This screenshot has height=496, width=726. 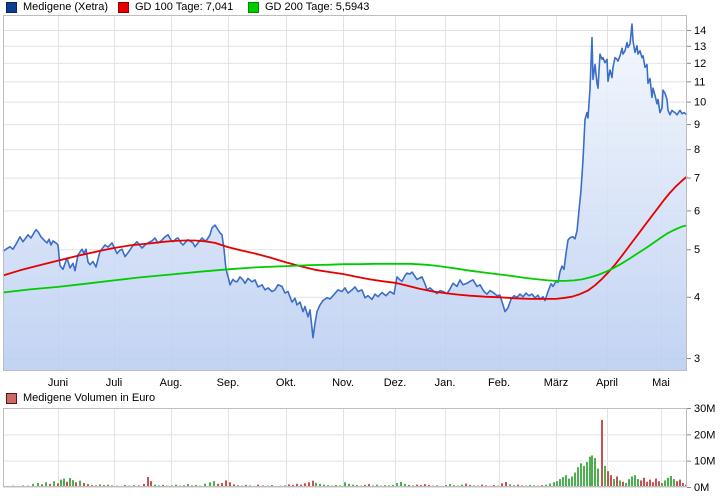 What do you see at coordinates (171, 383) in the screenshot?
I see `month-label: Aug.` at bounding box center [171, 383].